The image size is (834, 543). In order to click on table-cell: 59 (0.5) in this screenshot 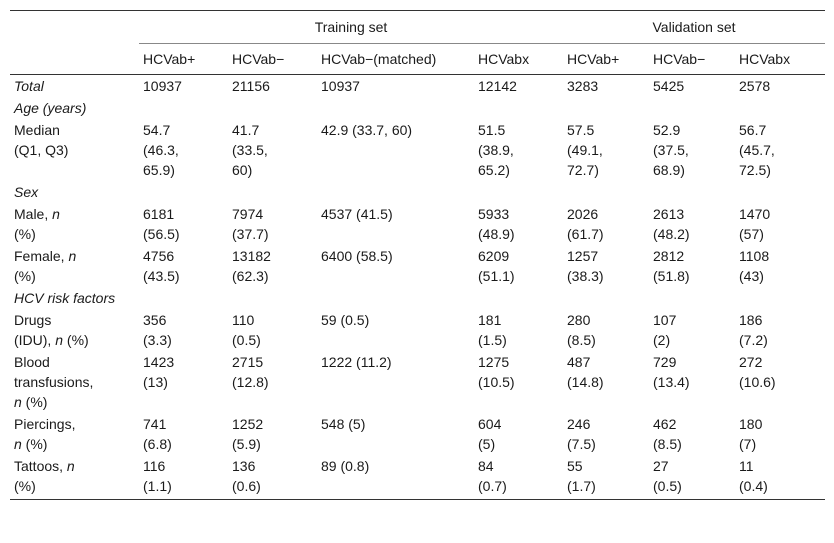, I will do `click(345, 320)`.